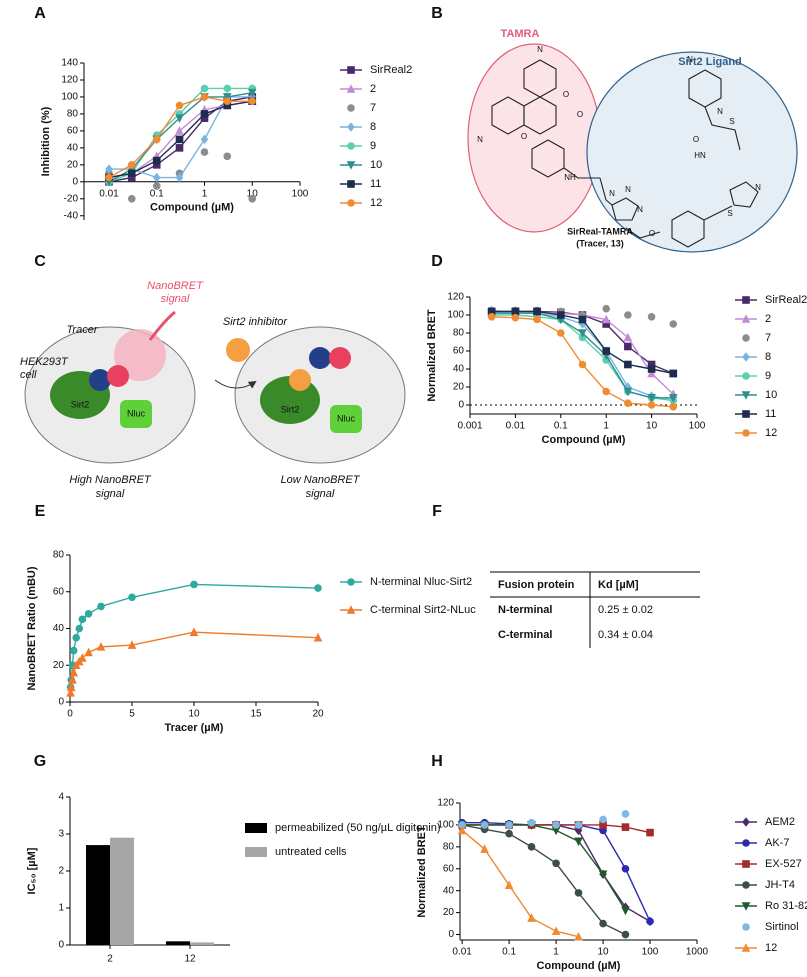  I want to click on x-tick-label: 1, so click(205, 193).